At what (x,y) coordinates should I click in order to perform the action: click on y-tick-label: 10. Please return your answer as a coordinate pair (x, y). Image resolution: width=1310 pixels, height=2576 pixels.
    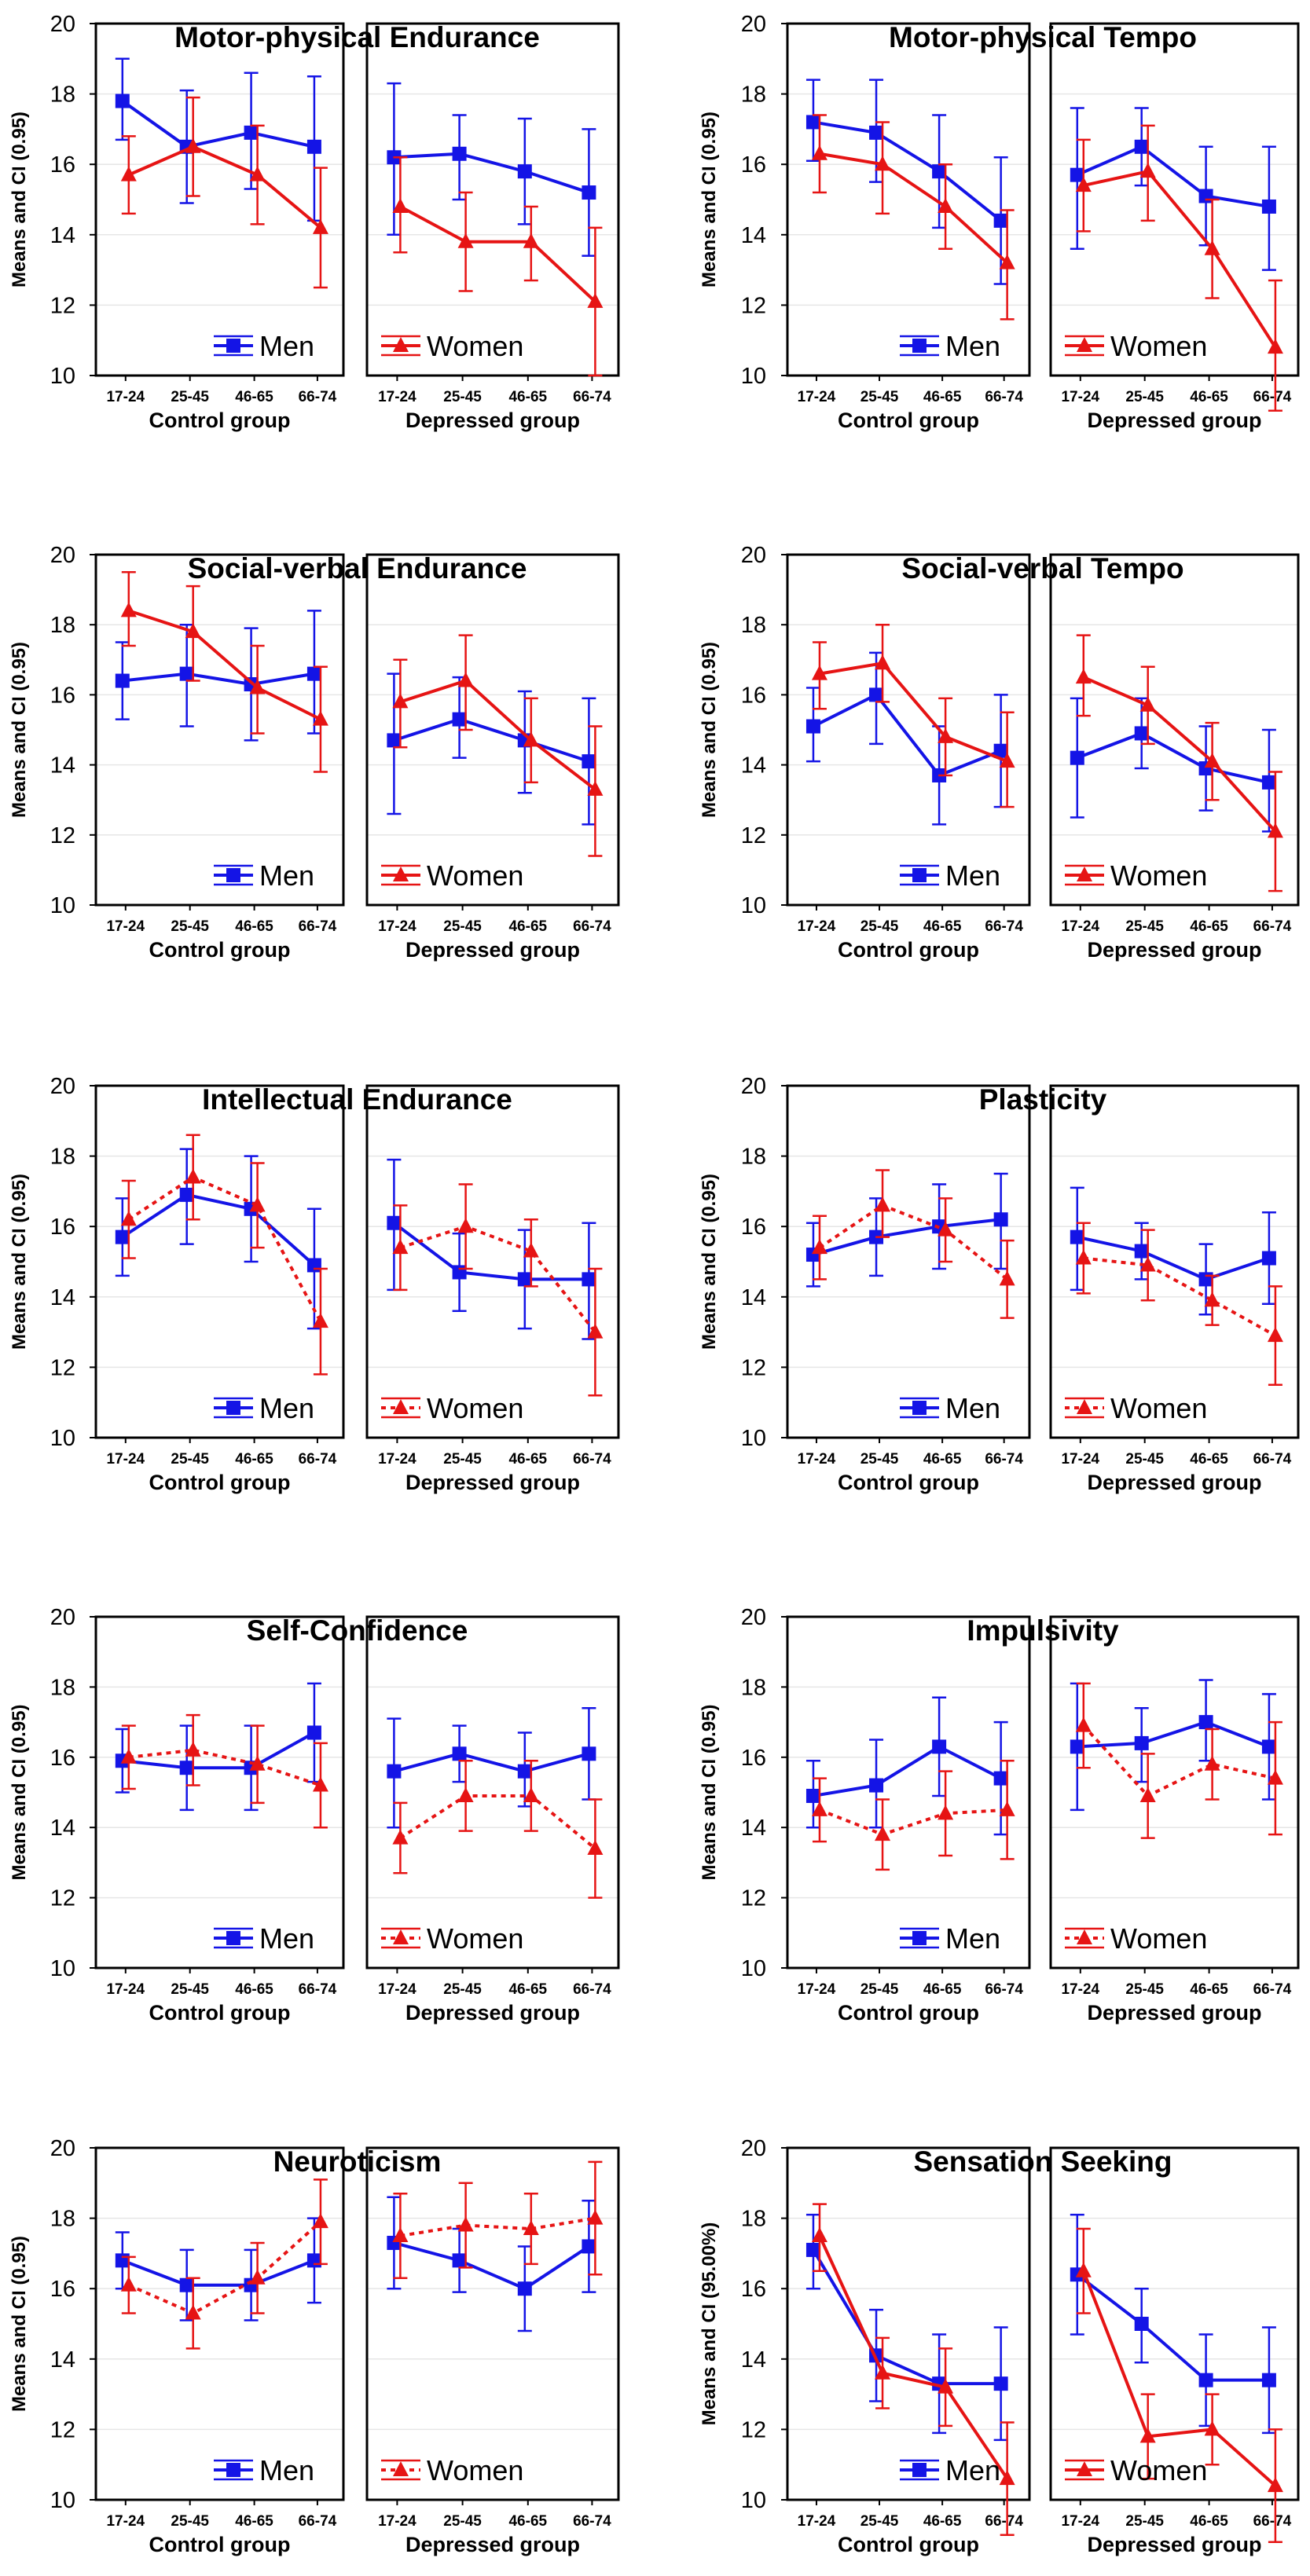
    Looking at the image, I should click on (753, 2500).